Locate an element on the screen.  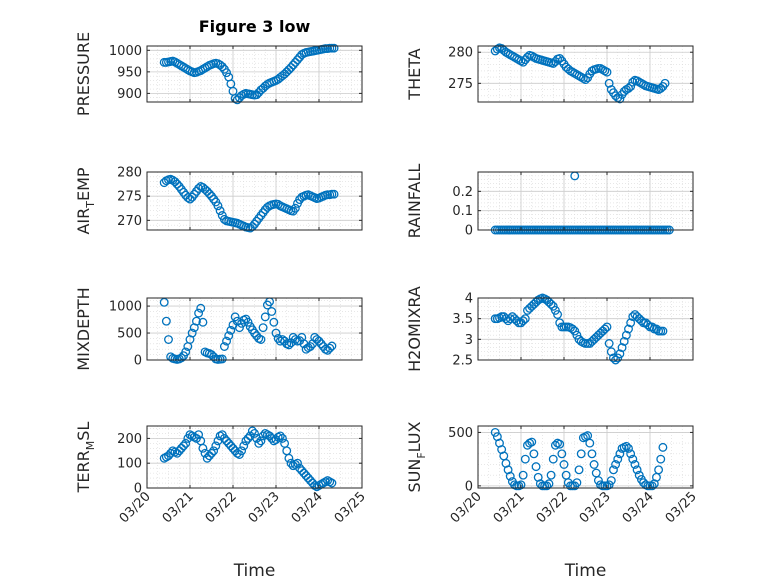
y-tick-label: 270 is located at coordinates (129, 221).